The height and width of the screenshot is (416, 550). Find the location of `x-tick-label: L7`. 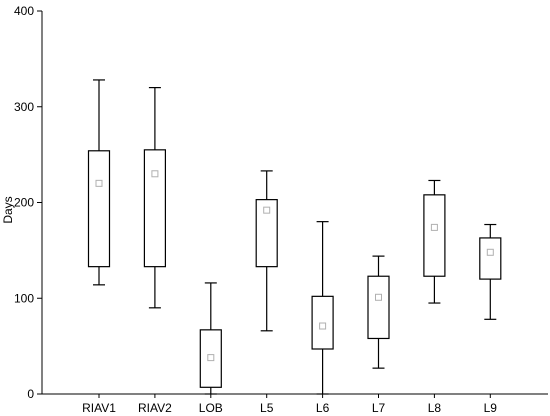

x-tick-label: L7 is located at coordinates (379, 408).